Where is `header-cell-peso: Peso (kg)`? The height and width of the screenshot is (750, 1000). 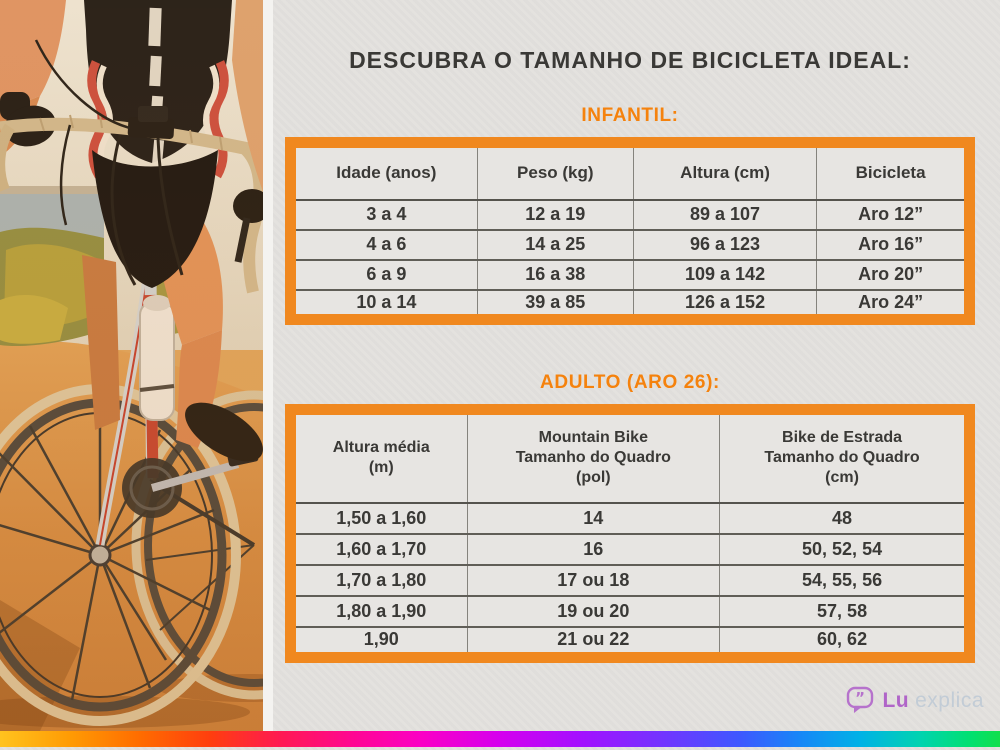 header-cell-peso: Peso (kg) is located at coordinates (555, 171).